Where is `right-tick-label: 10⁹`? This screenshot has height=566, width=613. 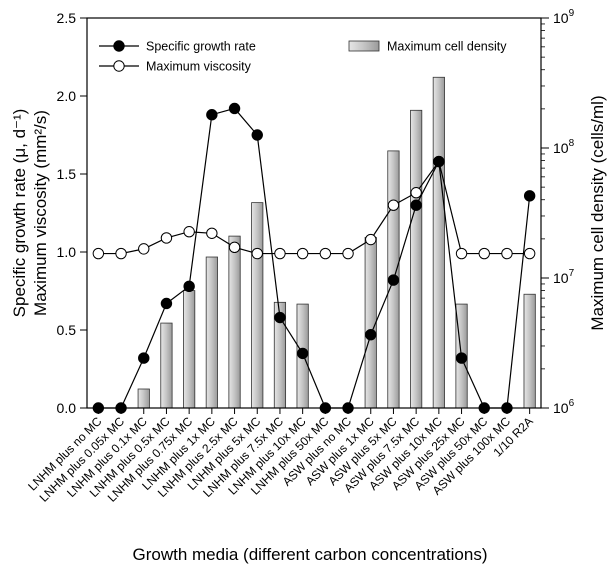 right-tick-label: 10⁹ is located at coordinates (564, 17).